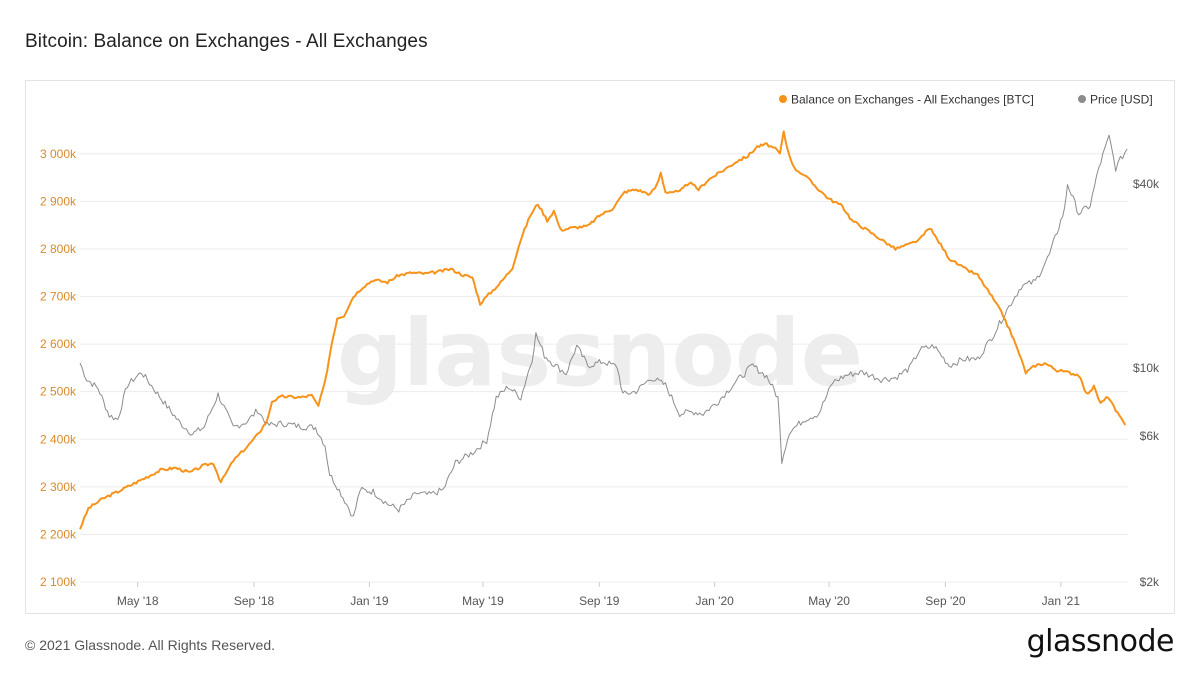 The width and height of the screenshot is (1200, 675). Describe the element at coordinates (1146, 368) in the screenshot. I see `right-axis-tick-label: $10k` at that location.